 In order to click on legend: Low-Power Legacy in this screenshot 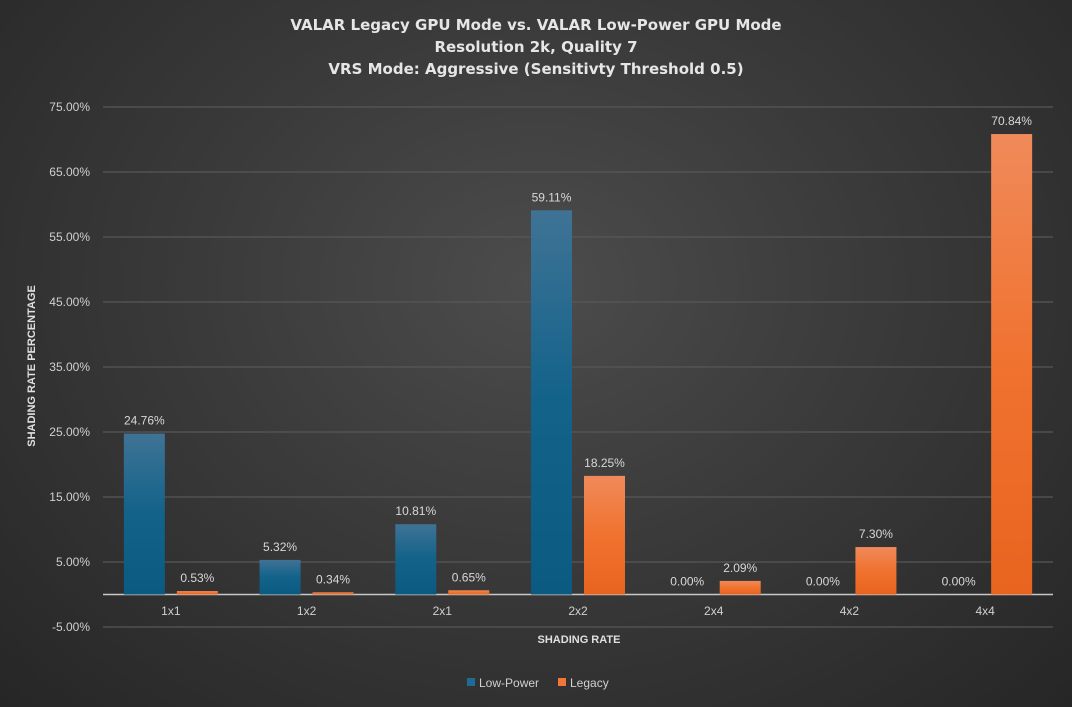, I will do `click(538, 683)`.